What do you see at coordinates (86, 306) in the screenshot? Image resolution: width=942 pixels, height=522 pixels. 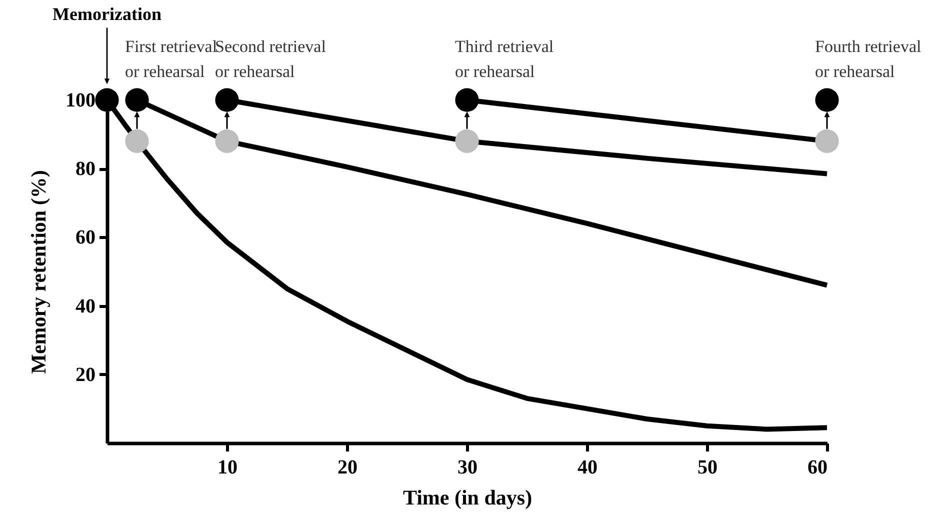 I see `y-tick-label: 40` at bounding box center [86, 306].